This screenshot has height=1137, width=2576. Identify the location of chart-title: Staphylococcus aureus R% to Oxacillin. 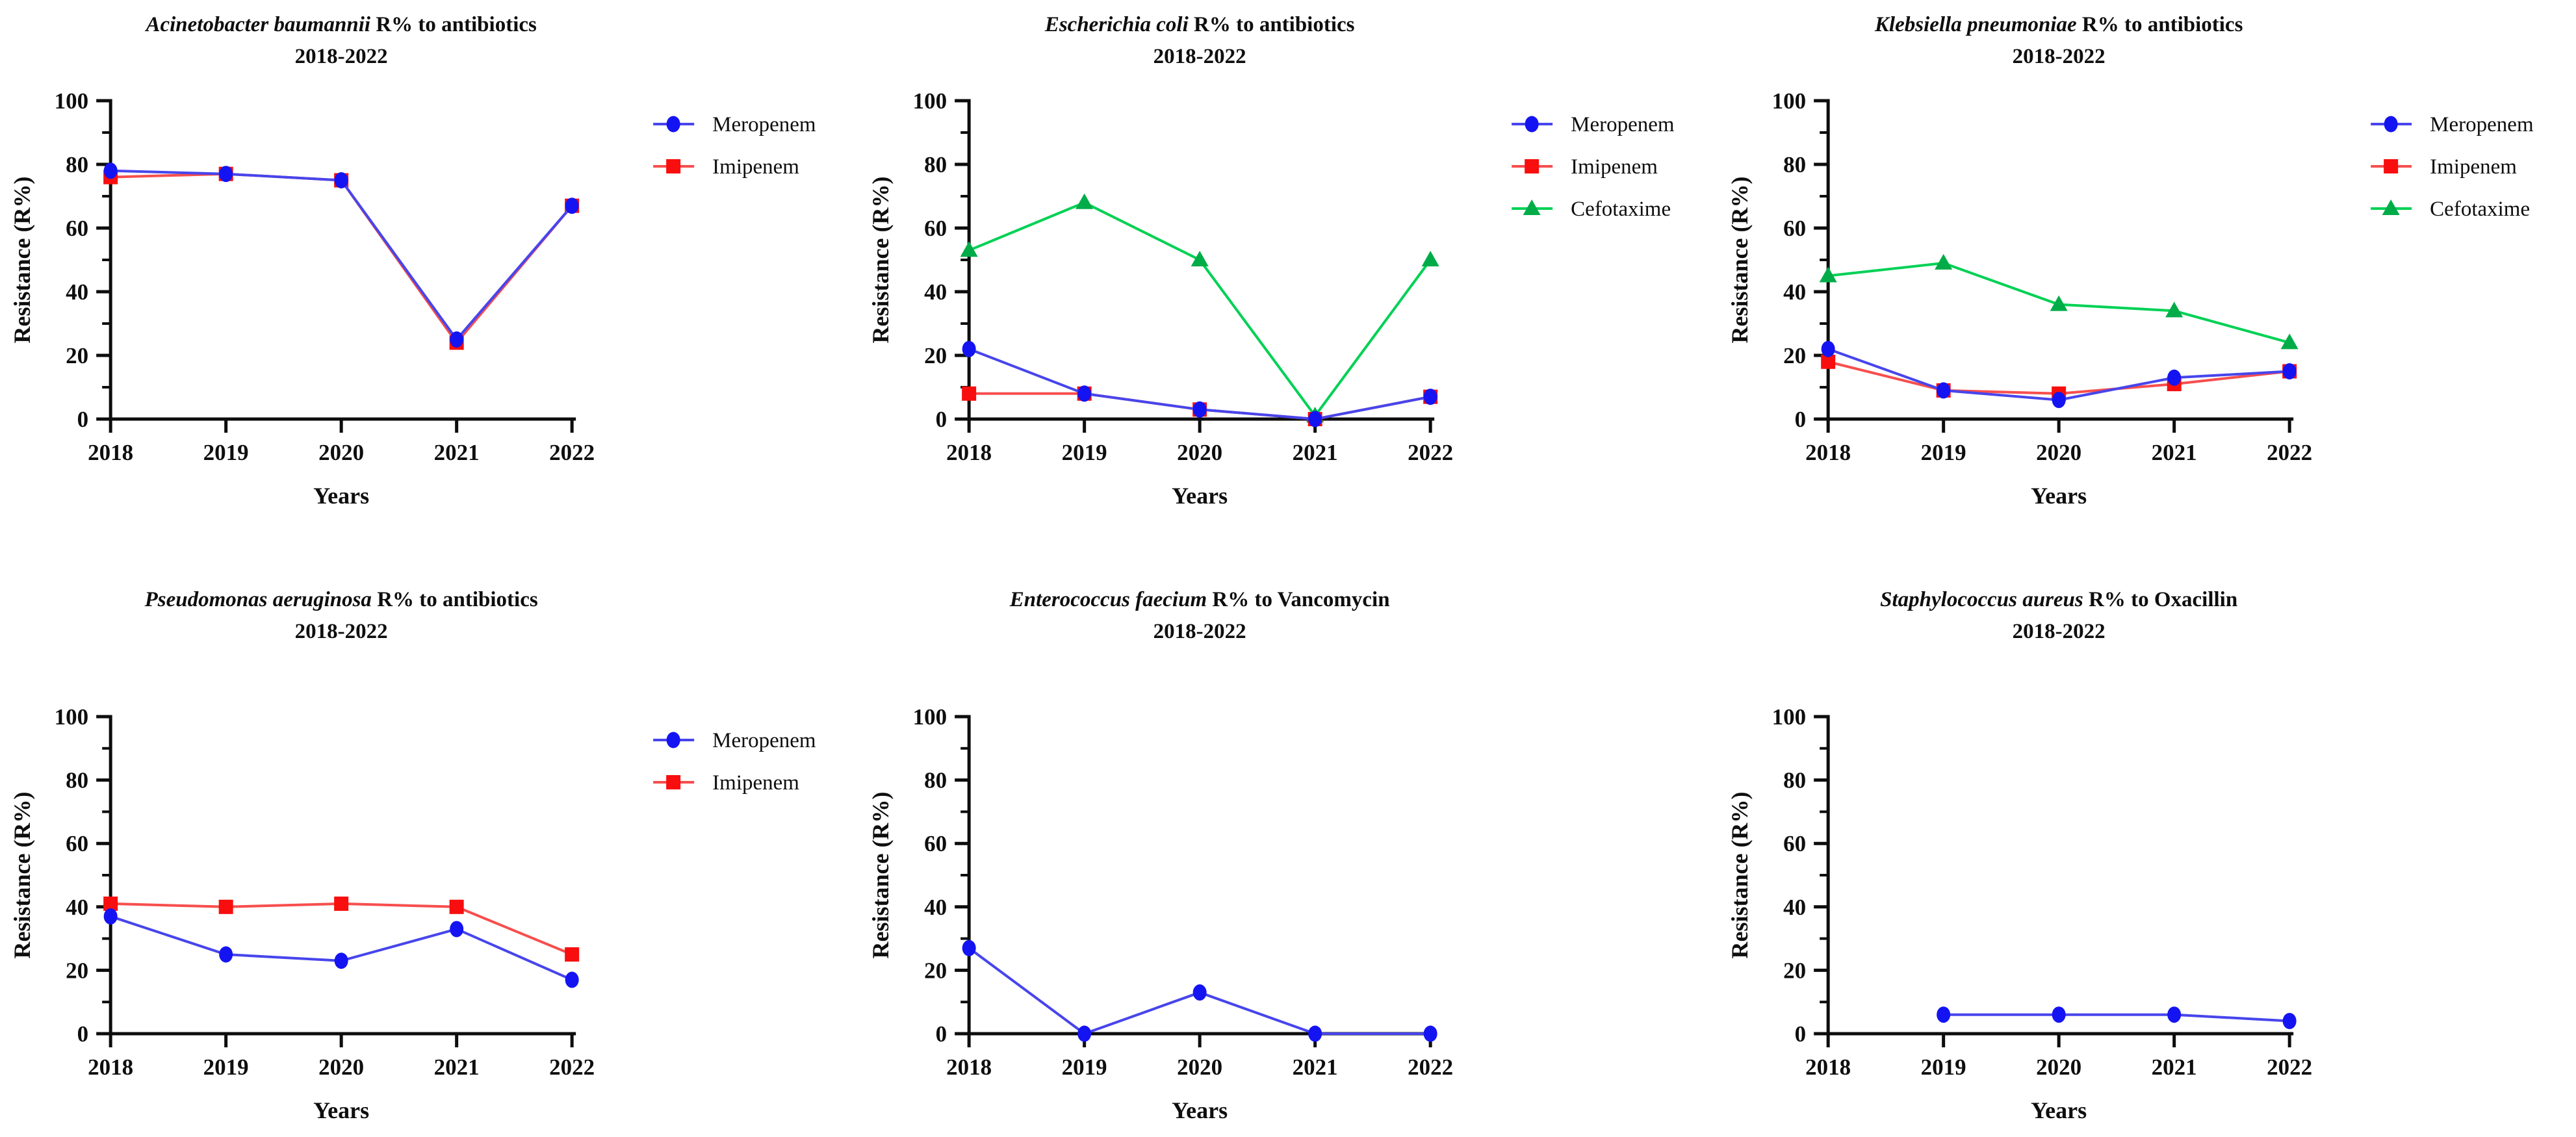
(2058, 599).